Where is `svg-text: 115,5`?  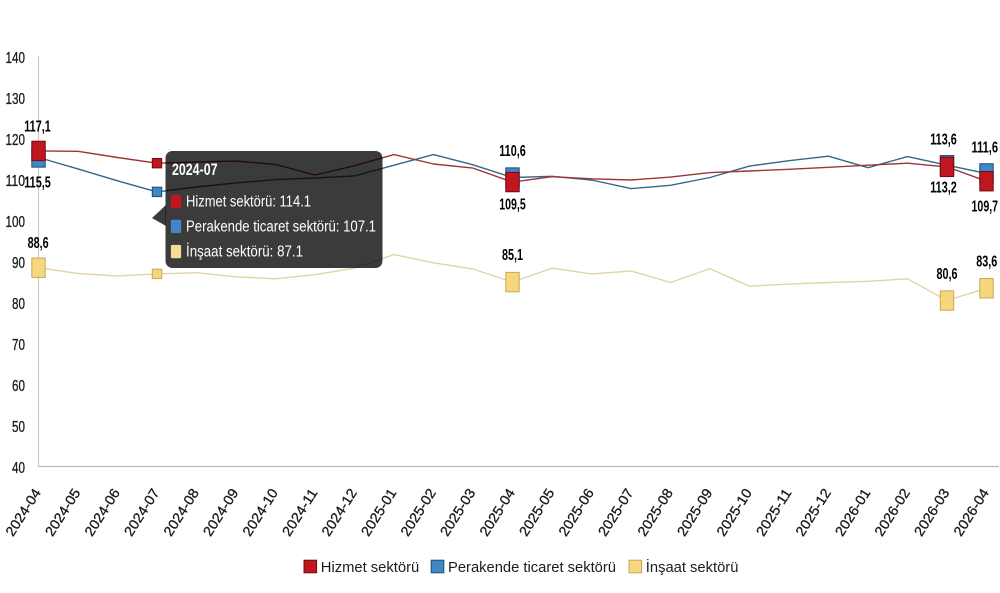
svg-text: 115,5 is located at coordinates (37, 182).